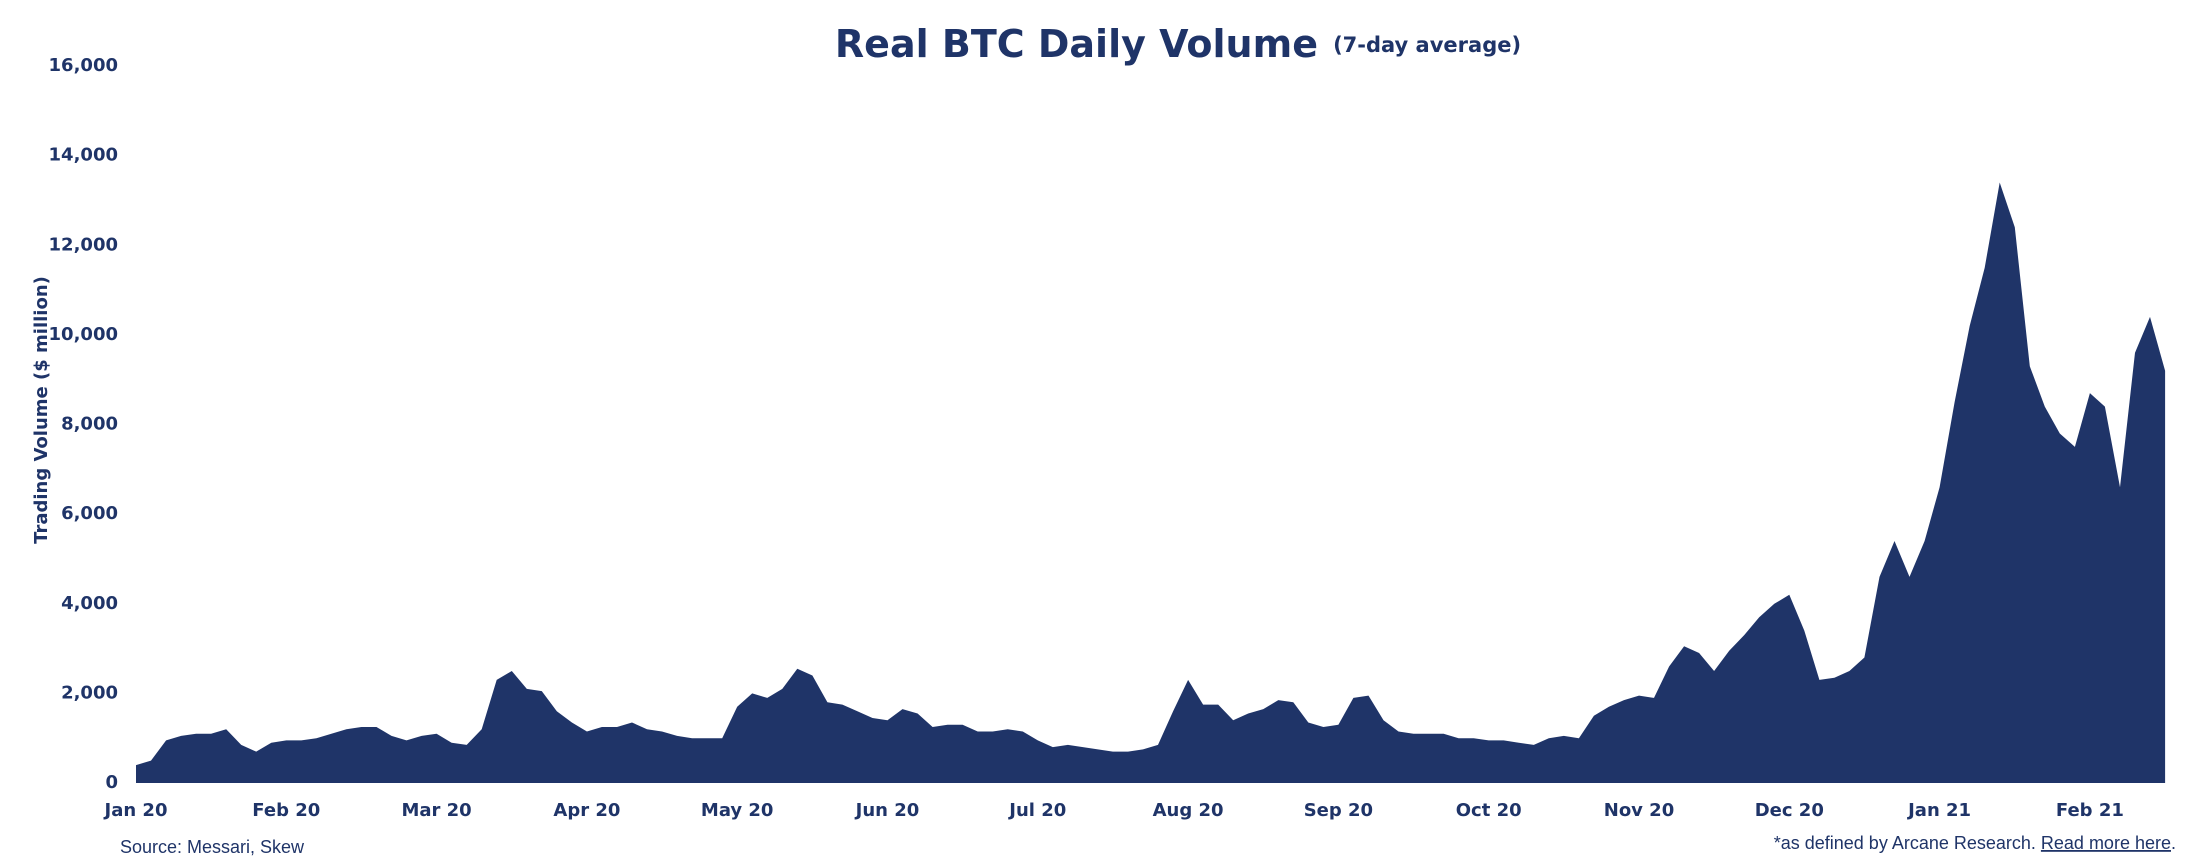  Describe the element at coordinates (212, 847) in the screenshot. I see `source: Source: Messari, Skew` at that location.